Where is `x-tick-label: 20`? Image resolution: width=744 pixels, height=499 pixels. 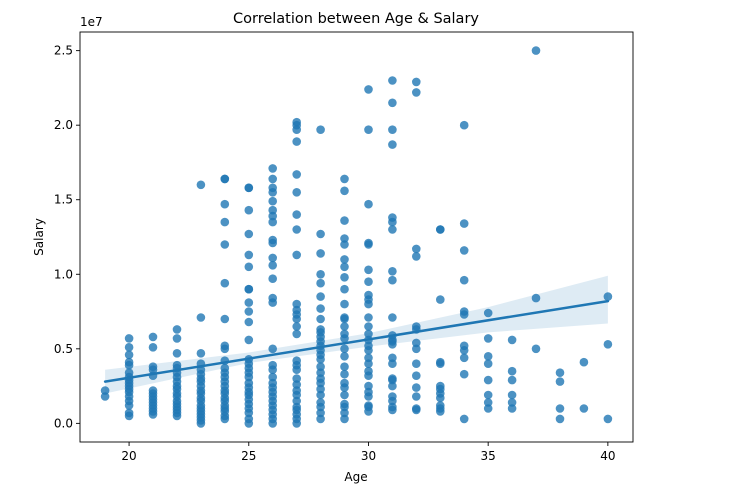
x-tick-label: 20 is located at coordinates (128, 456).